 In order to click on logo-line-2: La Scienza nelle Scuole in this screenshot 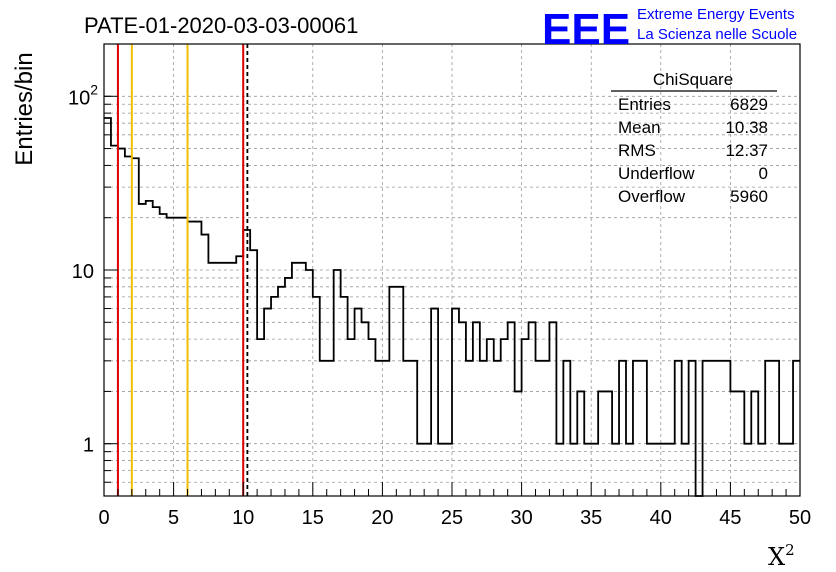, I will do `click(717, 34)`.